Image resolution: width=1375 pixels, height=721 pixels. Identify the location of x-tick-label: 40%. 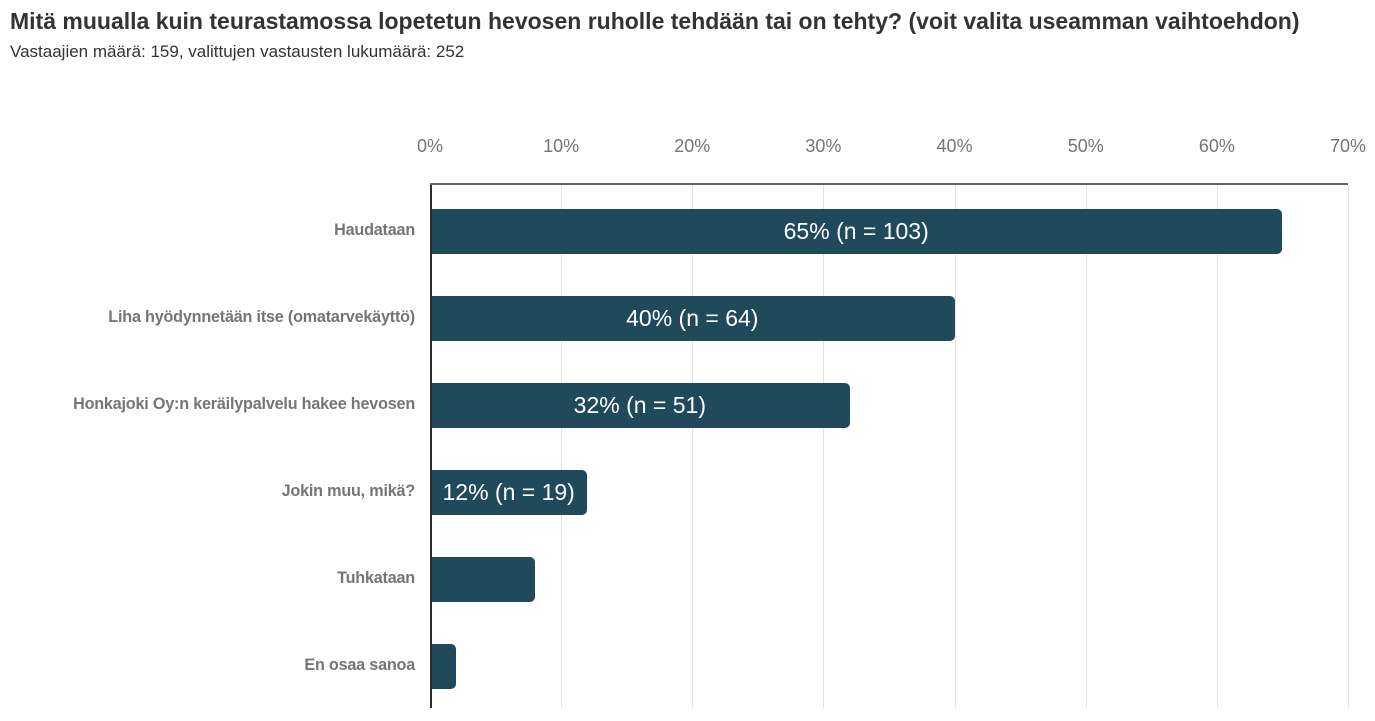
(954, 146).